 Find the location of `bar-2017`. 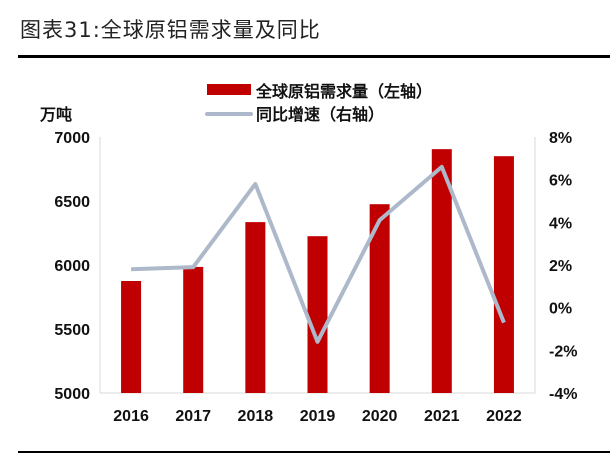

bar-2017 is located at coordinates (193, 329).